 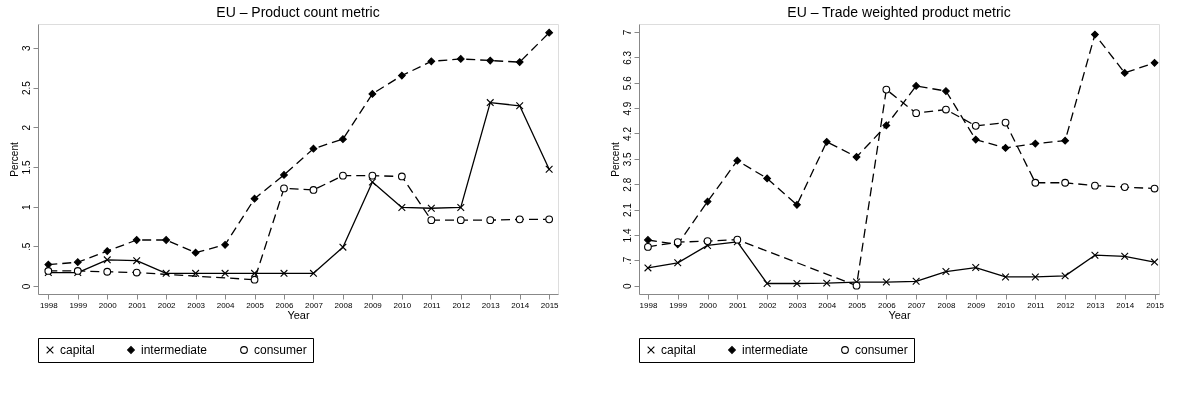 What do you see at coordinates (899, 12) in the screenshot?
I see `chart-title: EU – Trade weighted product metric` at bounding box center [899, 12].